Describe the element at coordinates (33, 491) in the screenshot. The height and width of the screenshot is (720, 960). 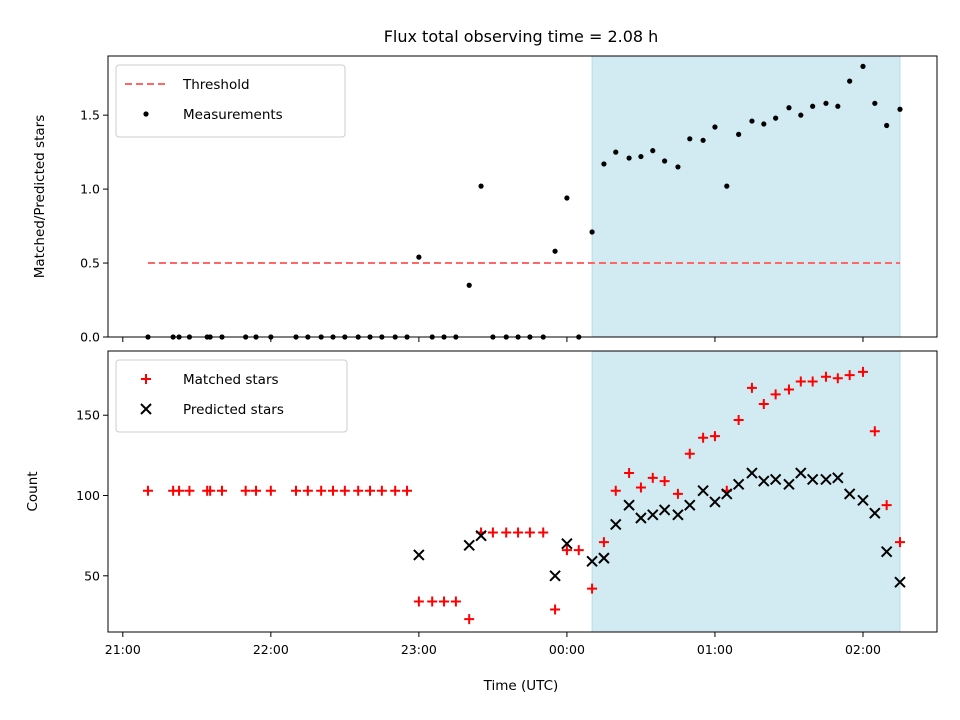
I see `y-axis-label: Count` at that location.